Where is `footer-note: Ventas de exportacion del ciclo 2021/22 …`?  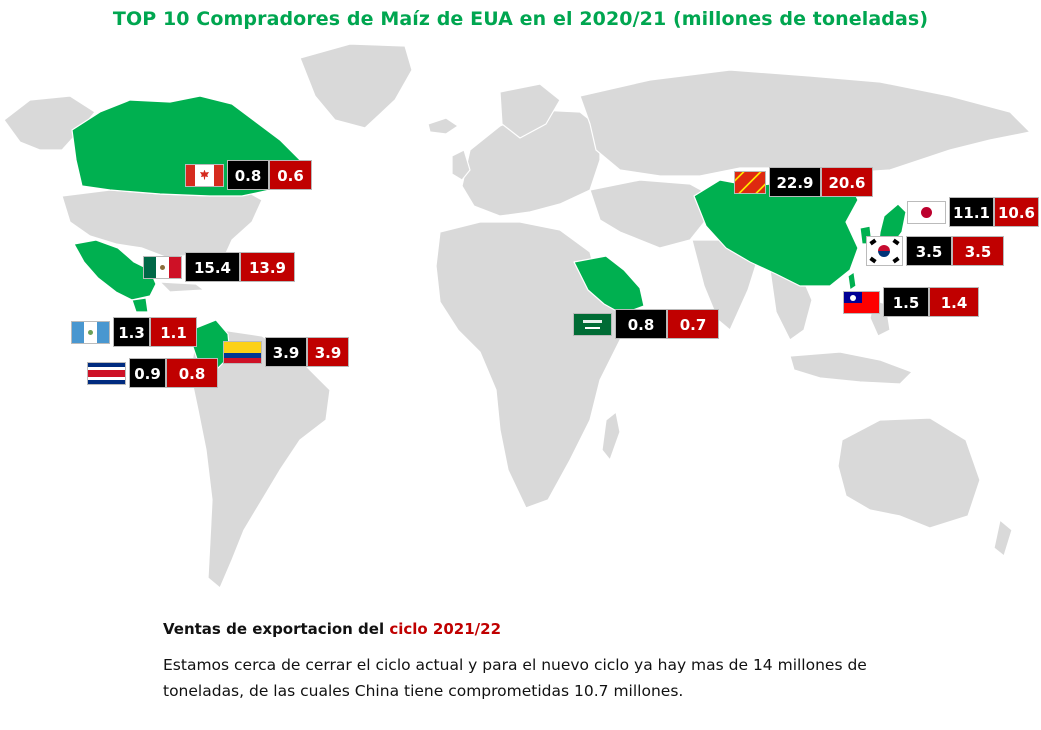
footer-note: Ventas de exportacion del ciclo 2021/22 … is located at coordinates (523, 662).